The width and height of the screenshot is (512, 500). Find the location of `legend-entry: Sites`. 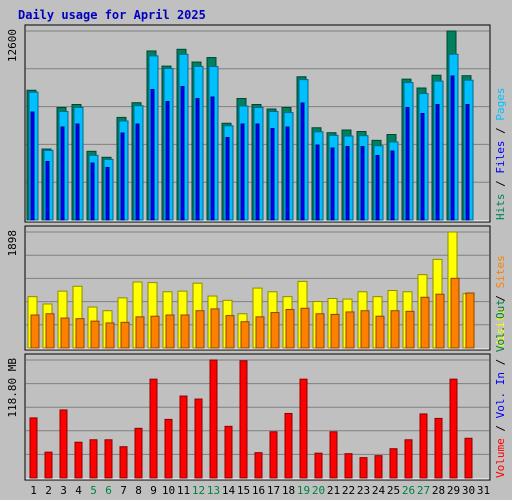

legend-entry: Sites is located at coordinates (500, 271).